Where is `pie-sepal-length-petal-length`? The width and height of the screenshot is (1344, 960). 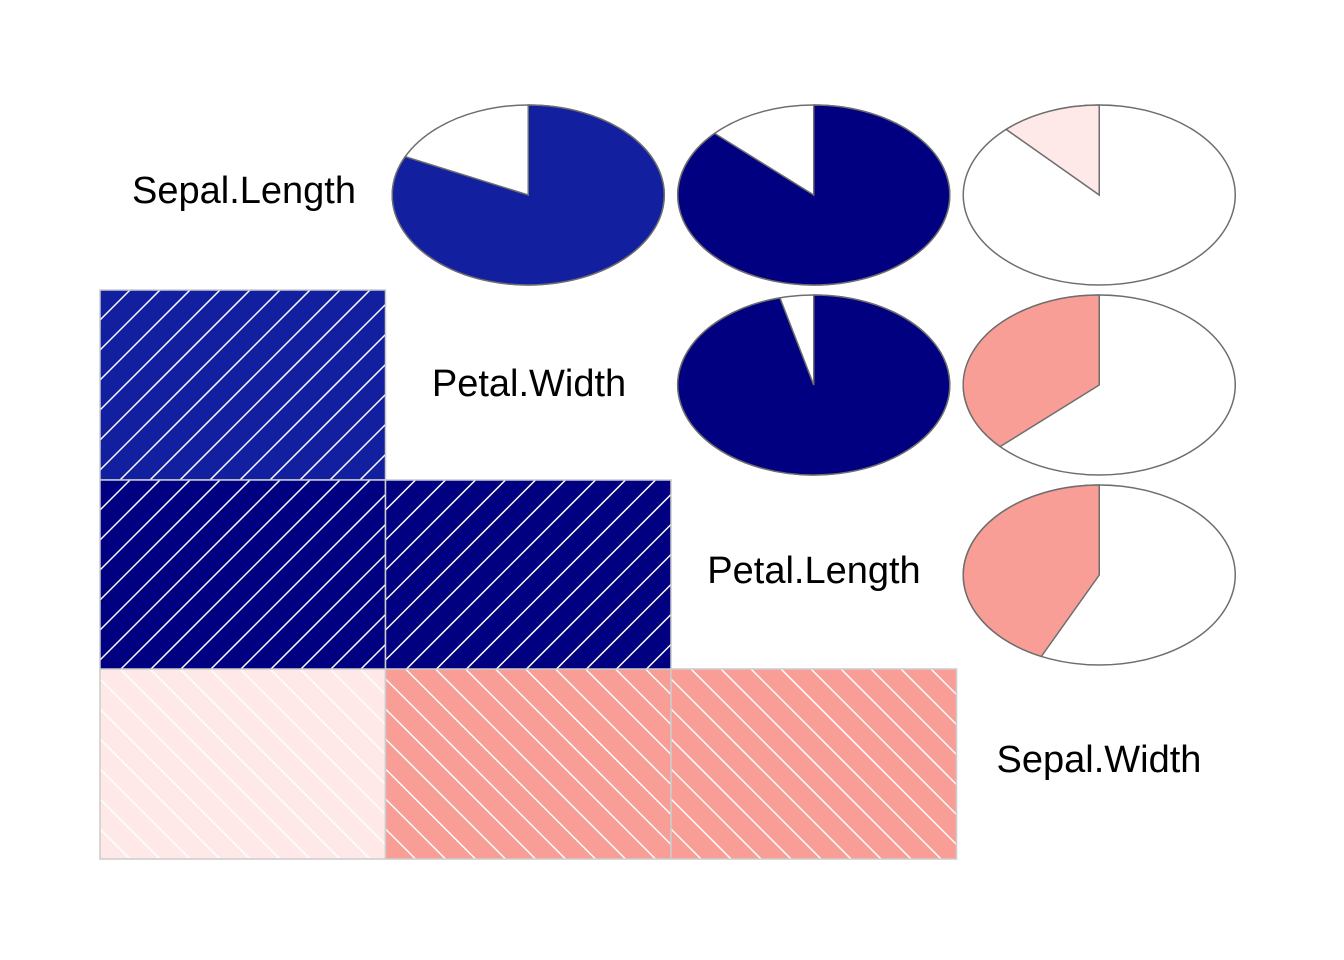 pie-sepal-length-petal-length is located at coordinates (814, 195).